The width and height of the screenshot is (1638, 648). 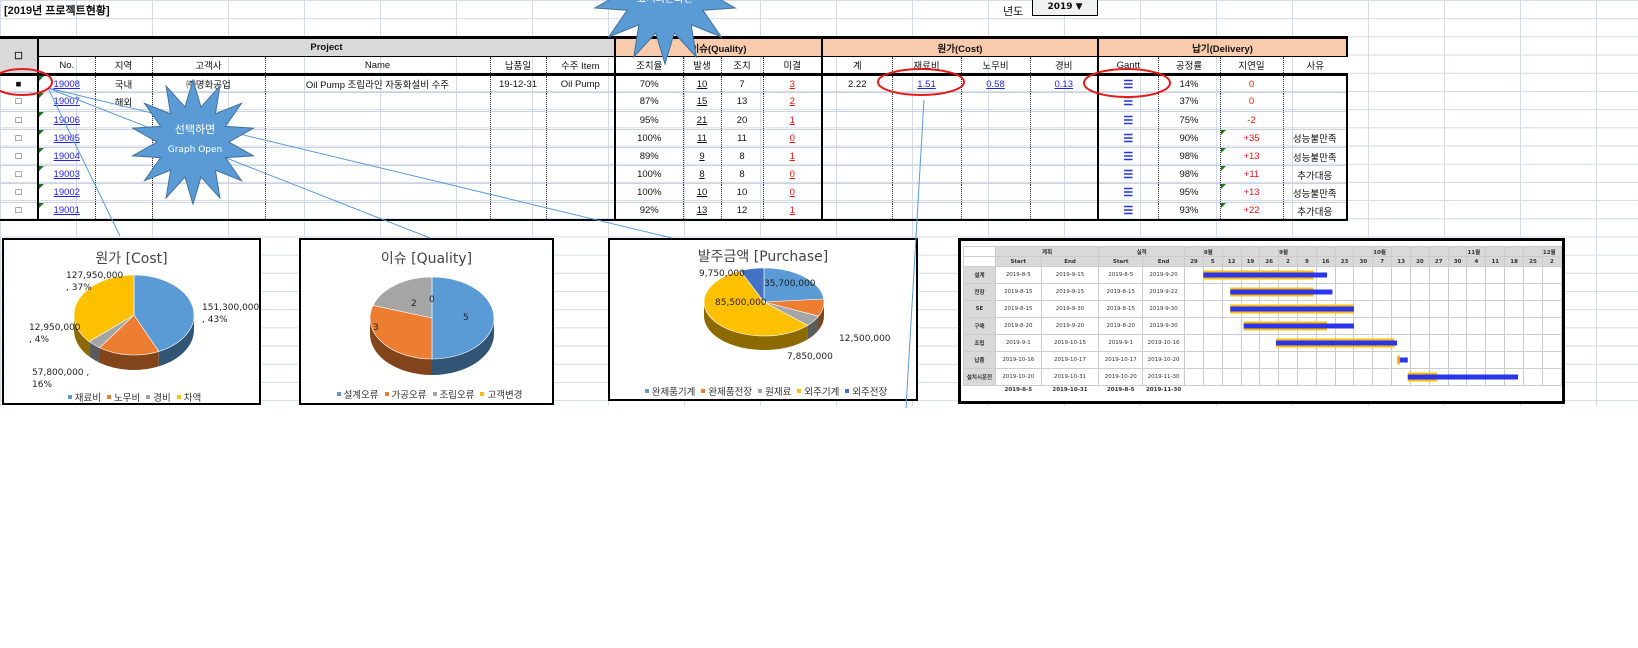 What do you see at coordinates (66, 175) in the screenshot?
I see `cell-no: 19003` at bounding box center [66, 175].